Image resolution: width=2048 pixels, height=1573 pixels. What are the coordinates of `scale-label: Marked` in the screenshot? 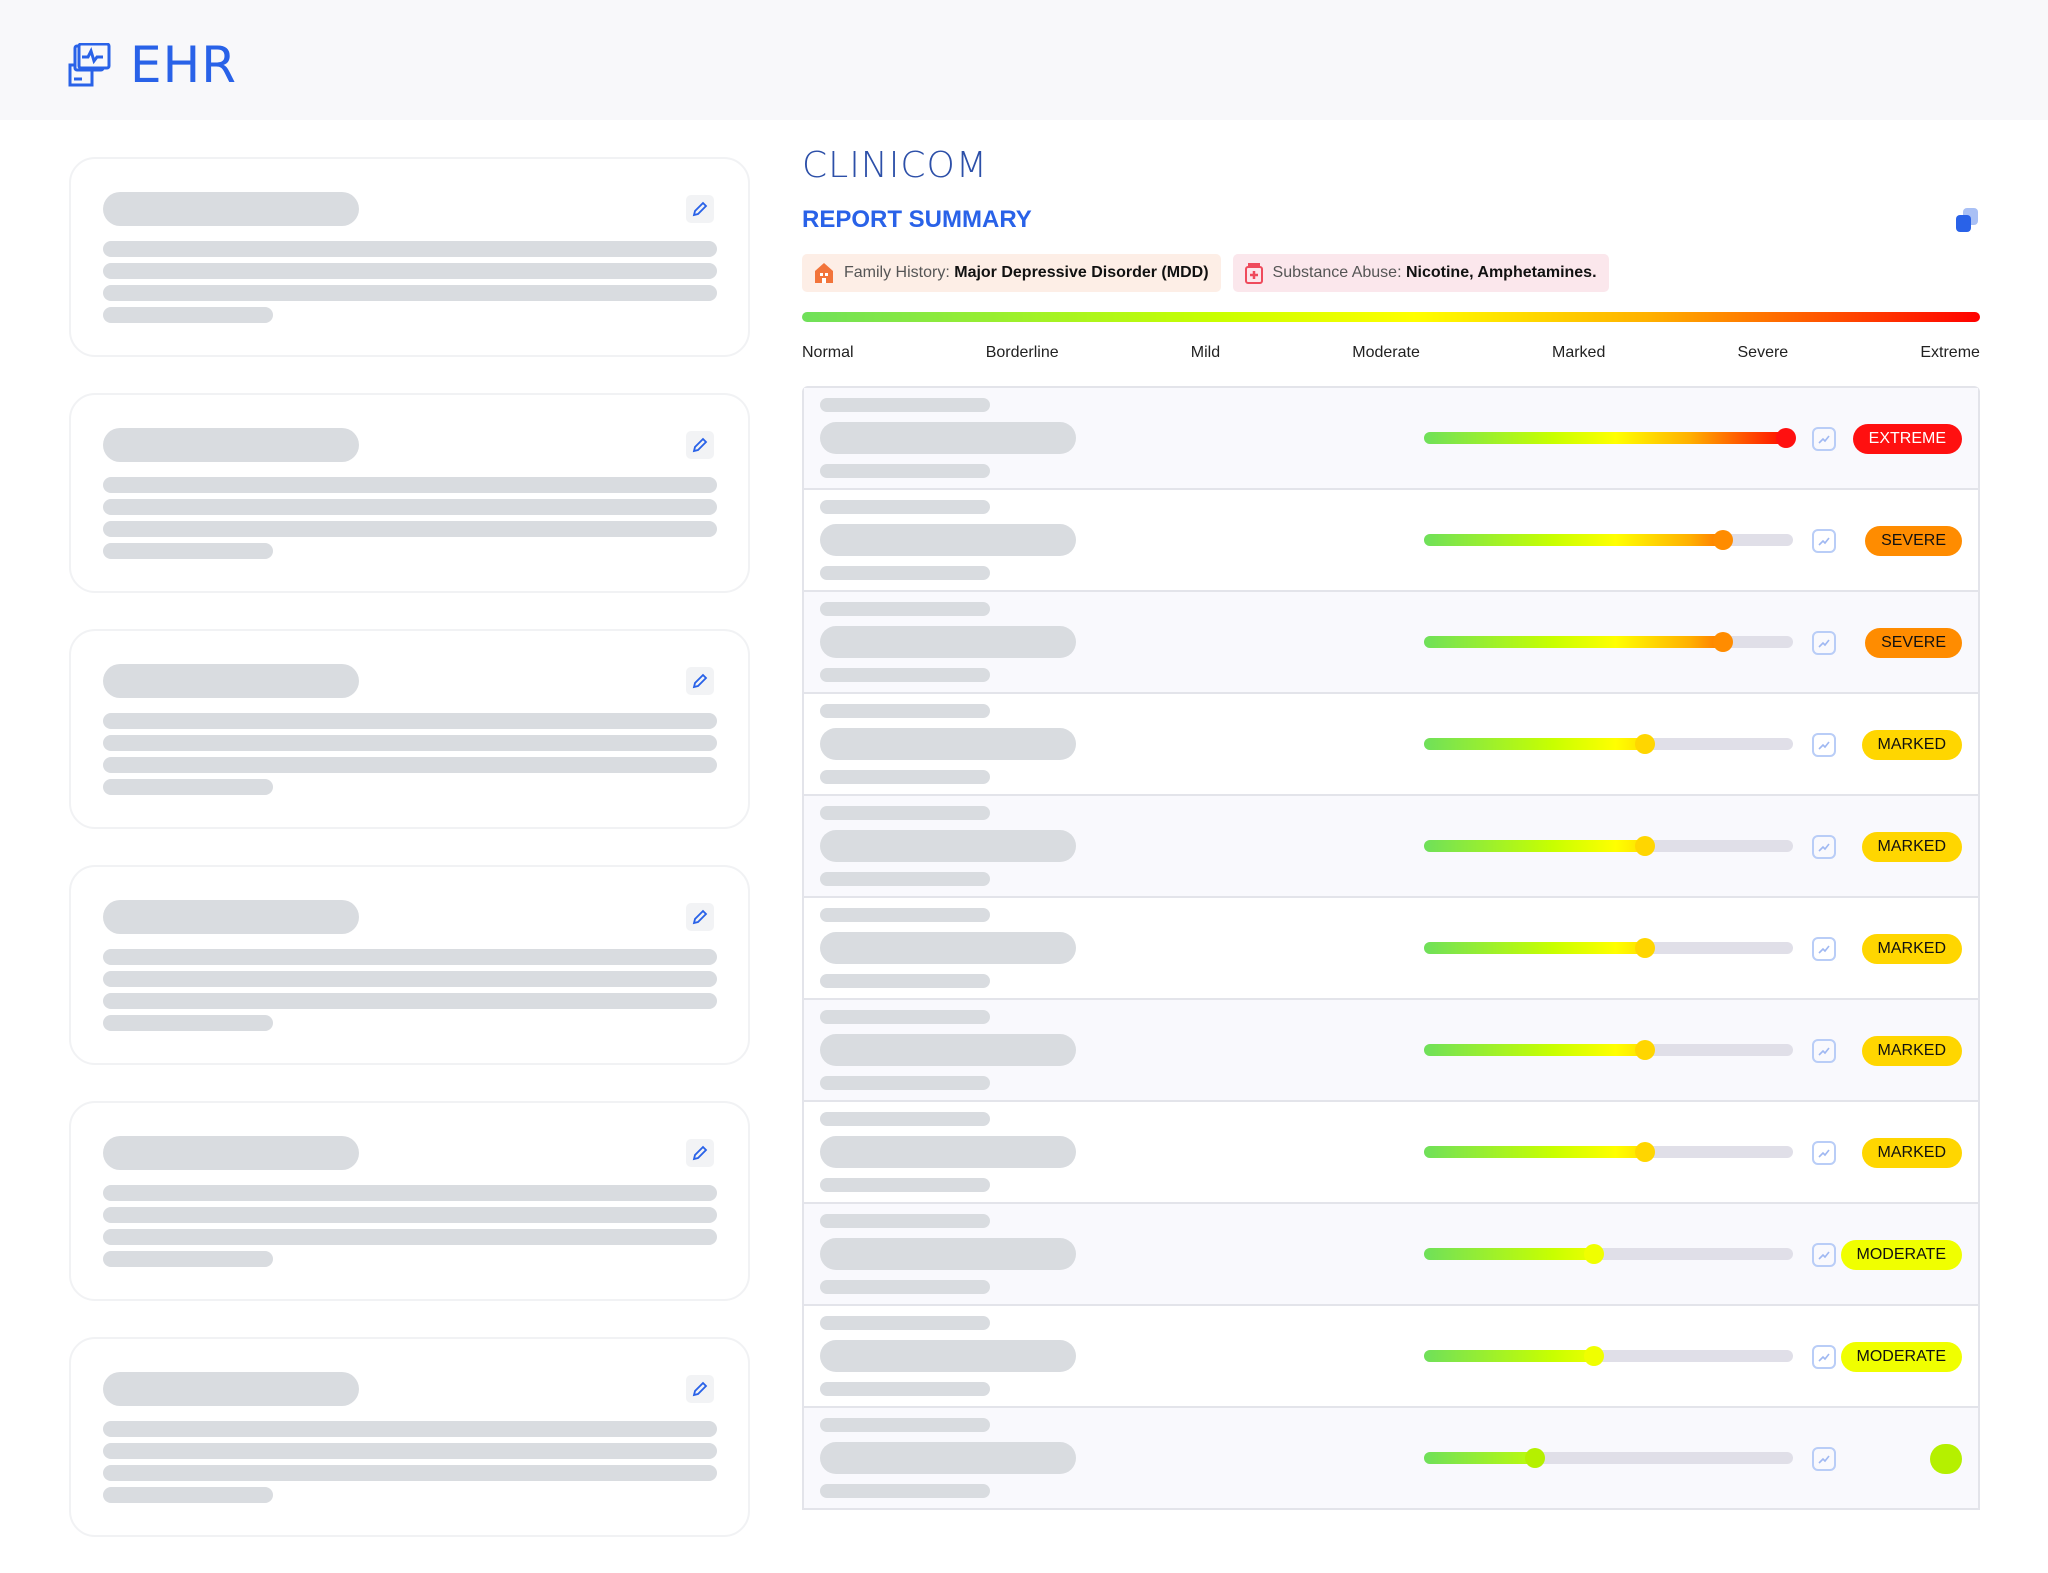 It's located at (1579, 352).